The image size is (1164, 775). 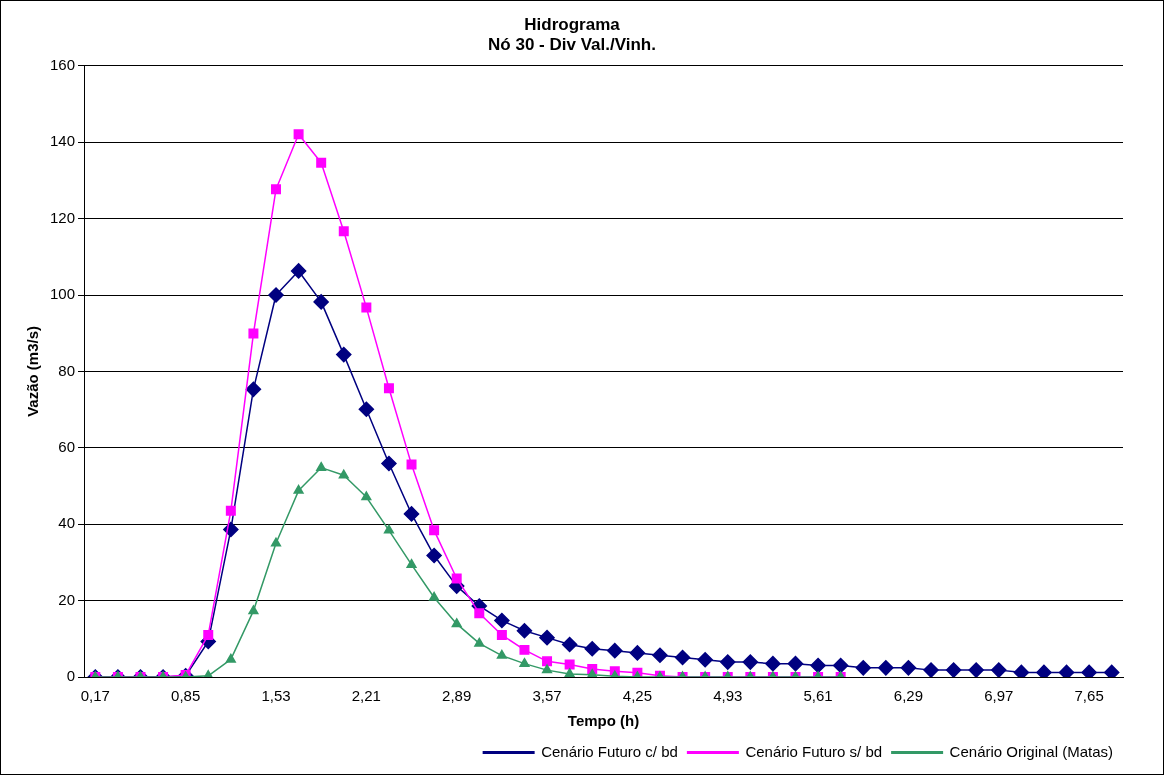 I want to click on y-tick-label: 80, so click(x=67, y=370).